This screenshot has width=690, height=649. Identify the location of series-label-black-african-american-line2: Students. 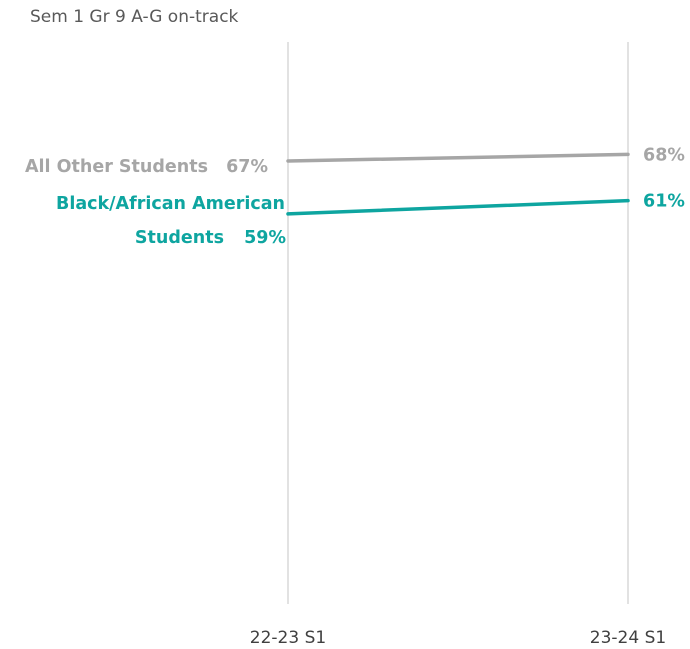
(179, 238).